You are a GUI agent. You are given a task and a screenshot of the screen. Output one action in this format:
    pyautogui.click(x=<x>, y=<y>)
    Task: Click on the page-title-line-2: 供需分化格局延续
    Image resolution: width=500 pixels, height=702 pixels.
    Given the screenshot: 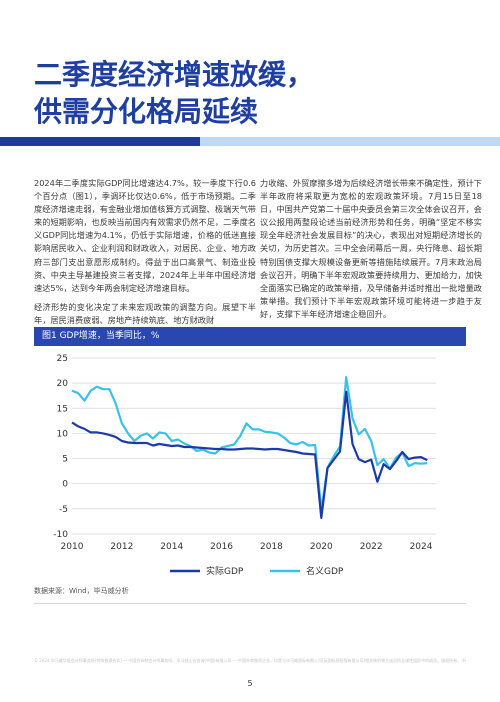 What is the action you would take?
    pyautogui.click(x=146, y=111)
    